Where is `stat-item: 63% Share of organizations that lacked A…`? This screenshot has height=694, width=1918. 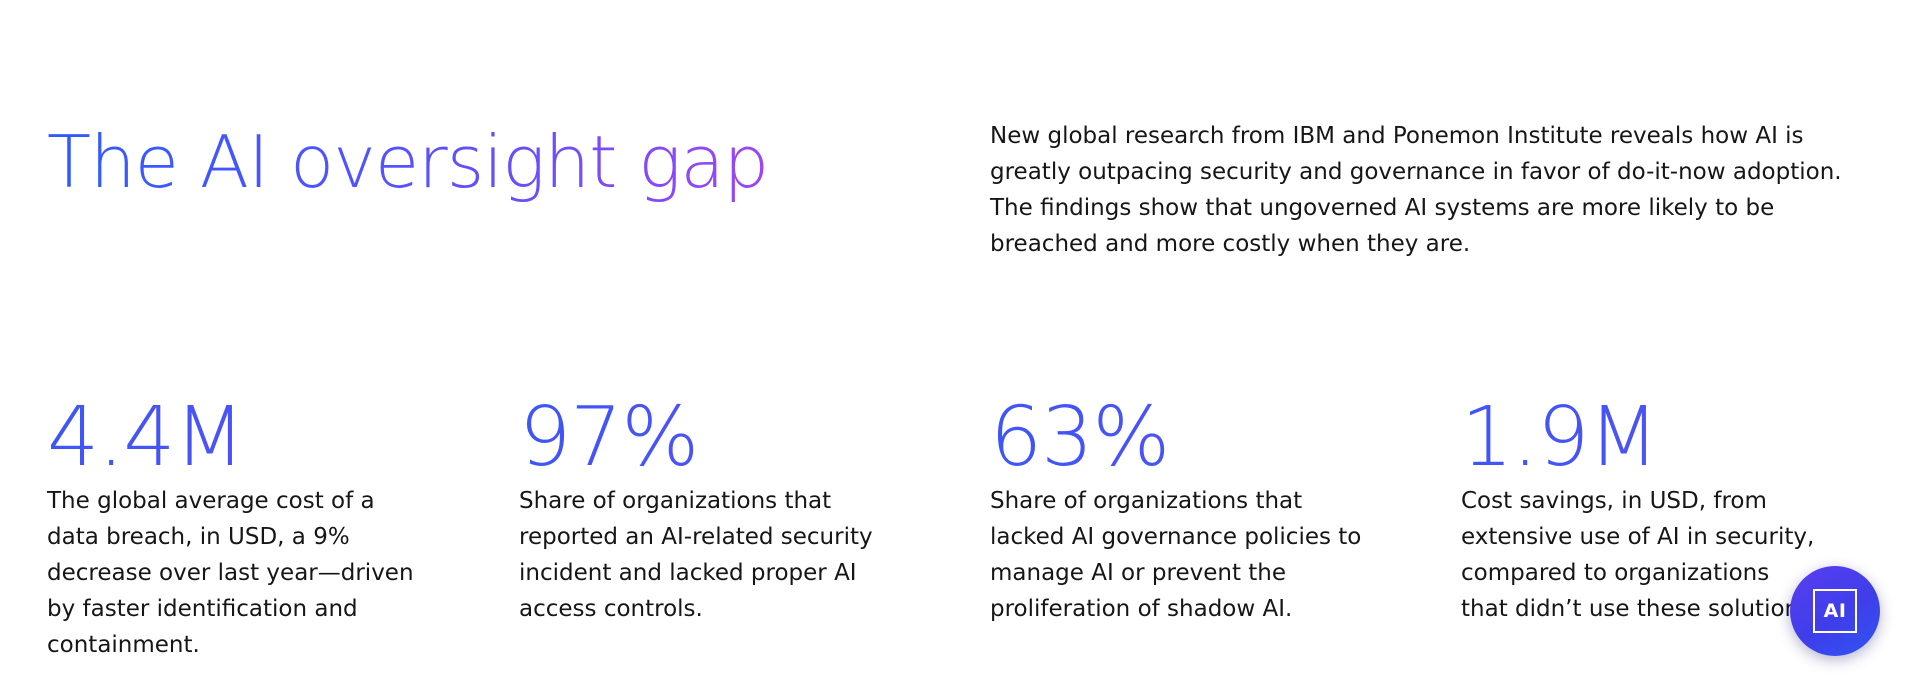
stat-item: 63% Share of organizations that lacked A… is located at coordinates (1190, 511).